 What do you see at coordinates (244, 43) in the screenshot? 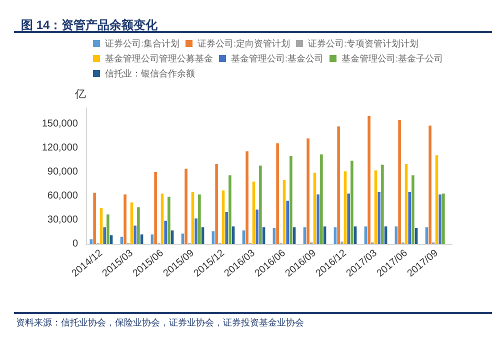
I see `legend-label: 证券公司:定向资管计划` at bounding box center [244, 43].